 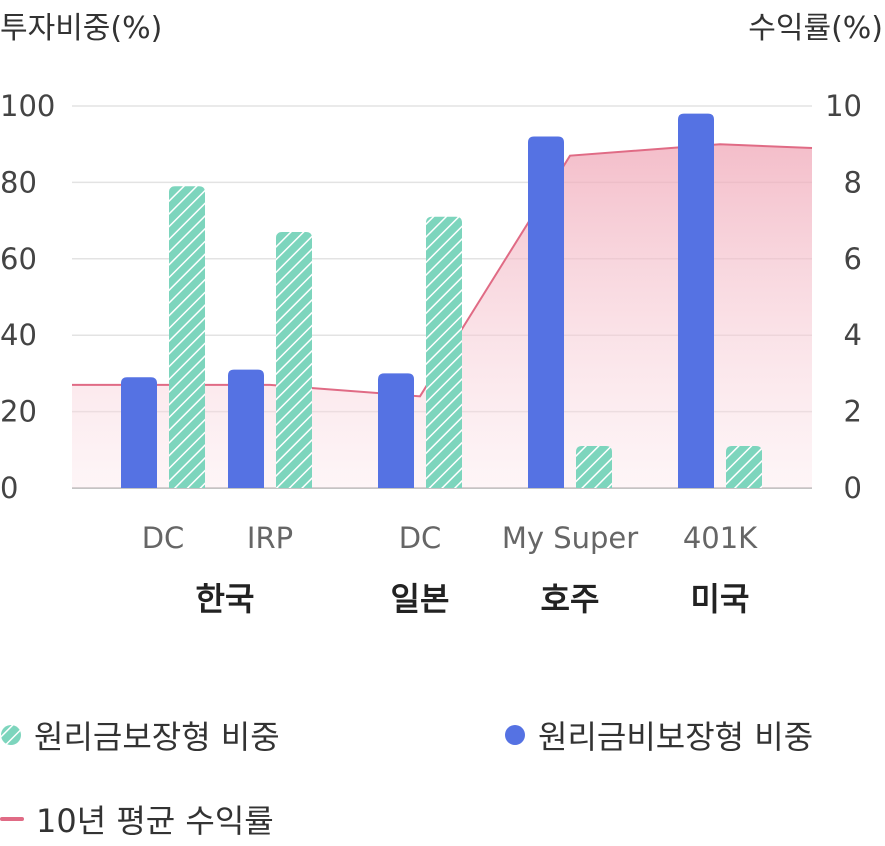 What do you see at coordinates (853, 412) in the screenshot?
I see `y-right-tick-label: 2` at bounding box center [853, 412].